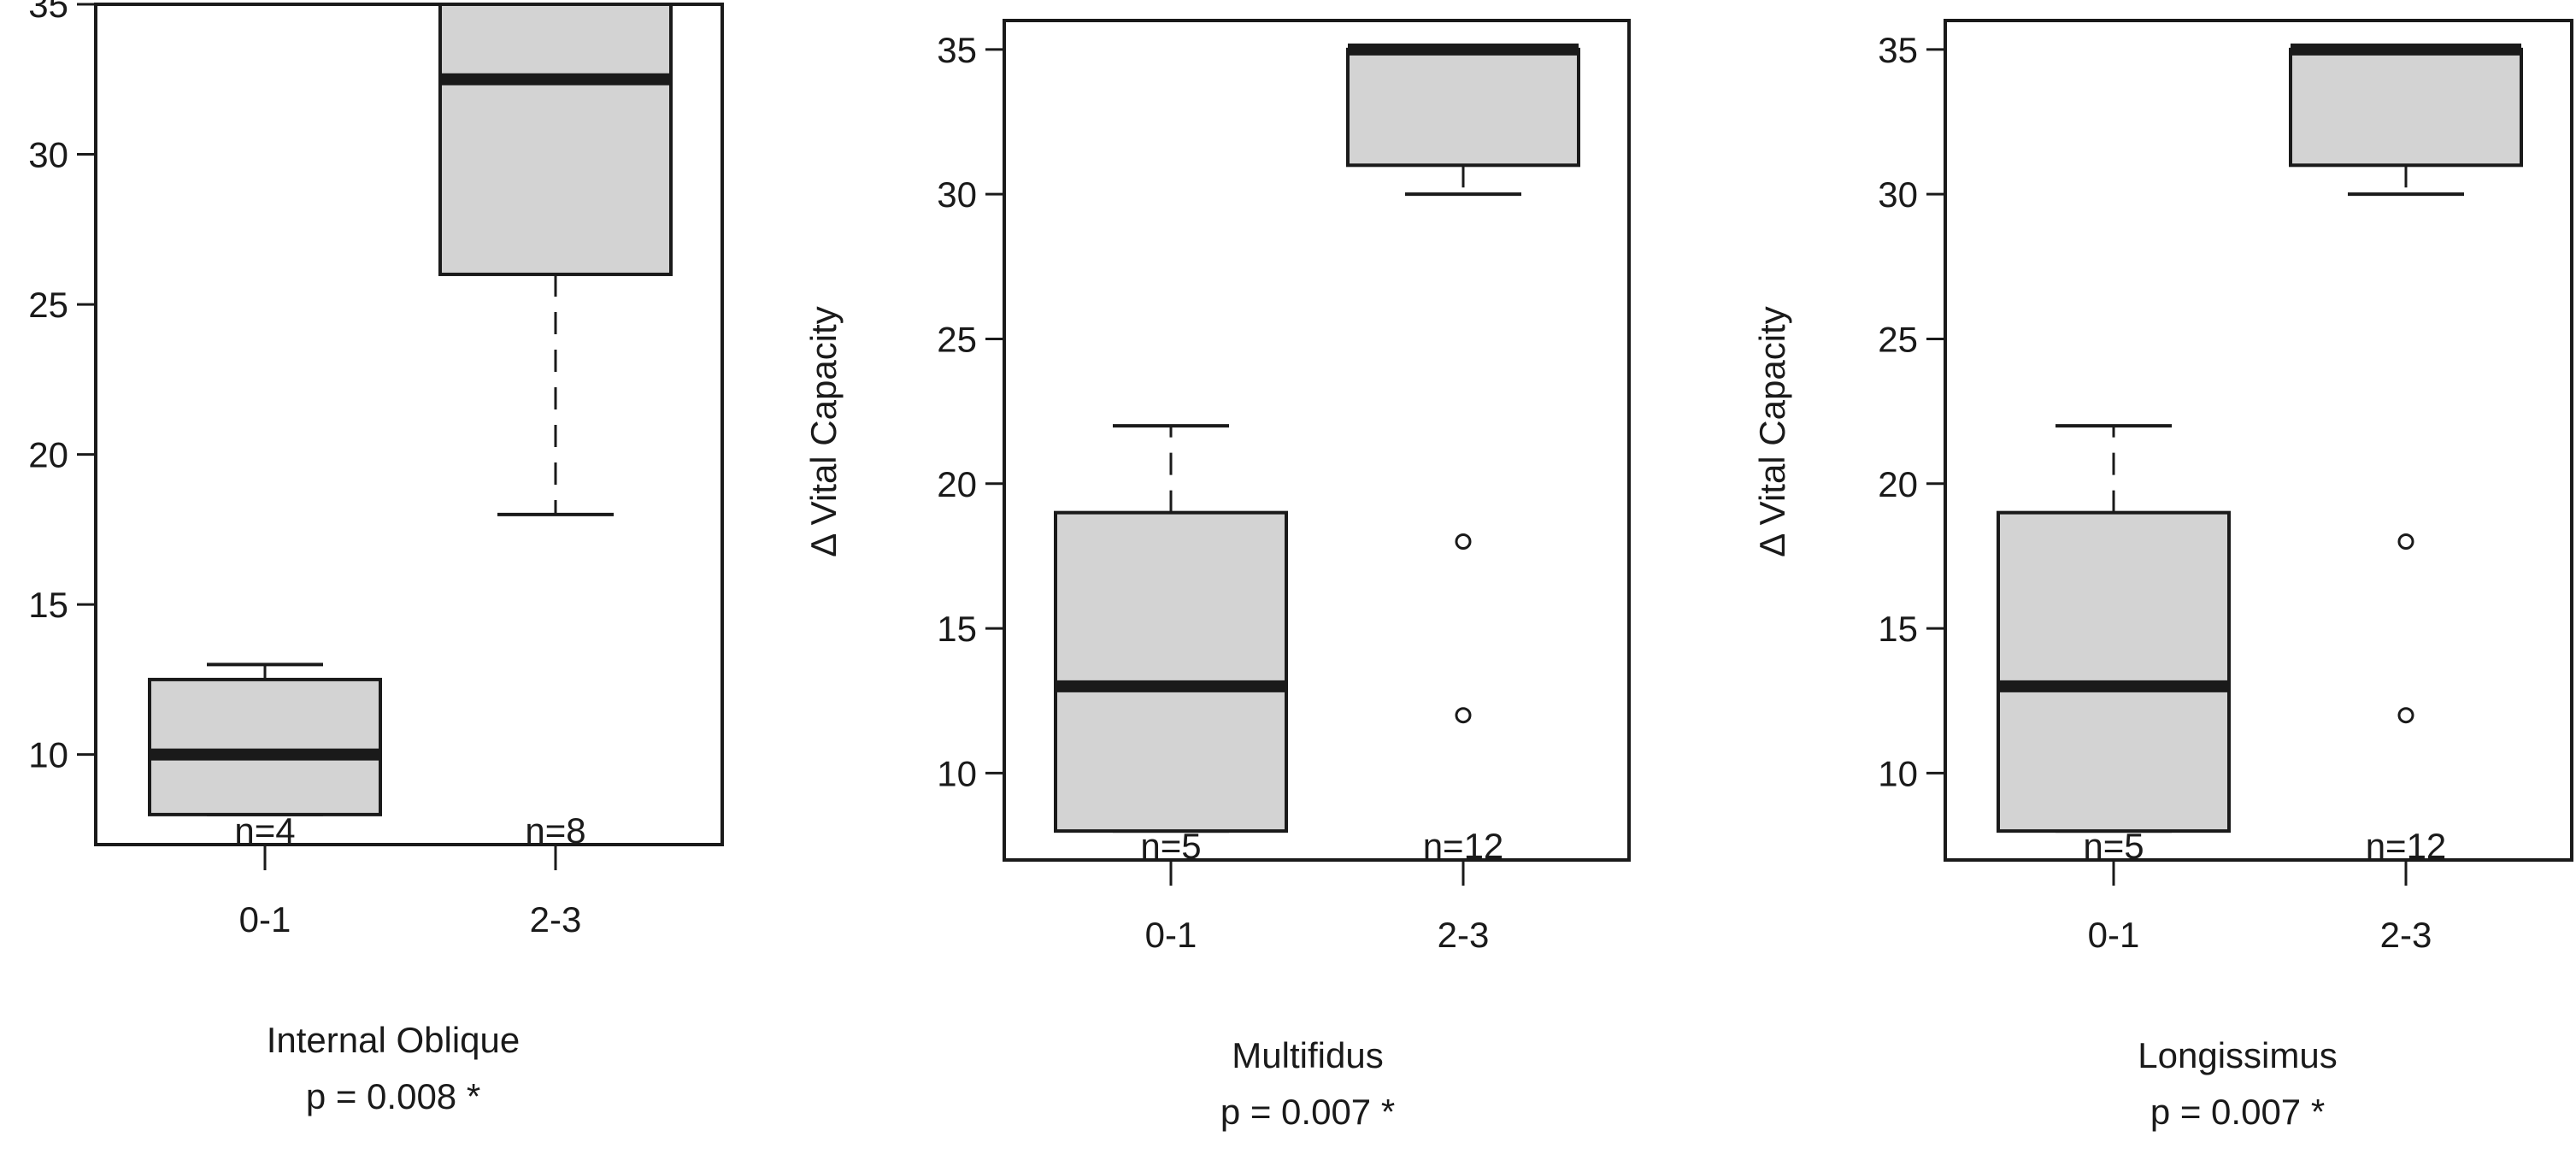 This screenshot has width=2576, height=1172. Describe the element at coordinates (264, 830) in the screenshot. I see `sample-size-label: n=4` at that location.